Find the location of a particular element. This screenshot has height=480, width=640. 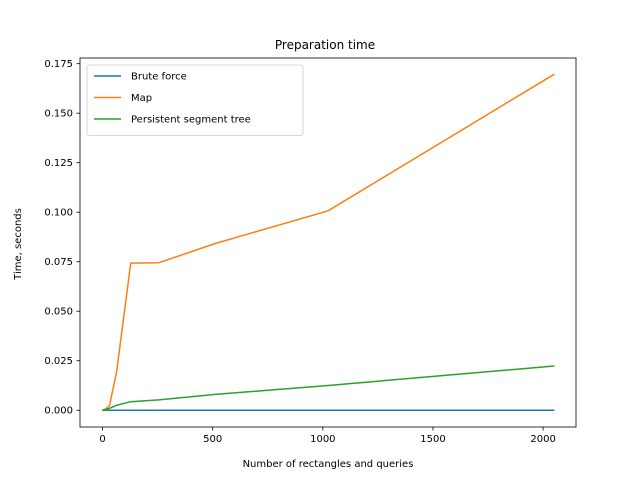

legend: Brute force Map Persistent segment tree is located at coordinates (195, 100).